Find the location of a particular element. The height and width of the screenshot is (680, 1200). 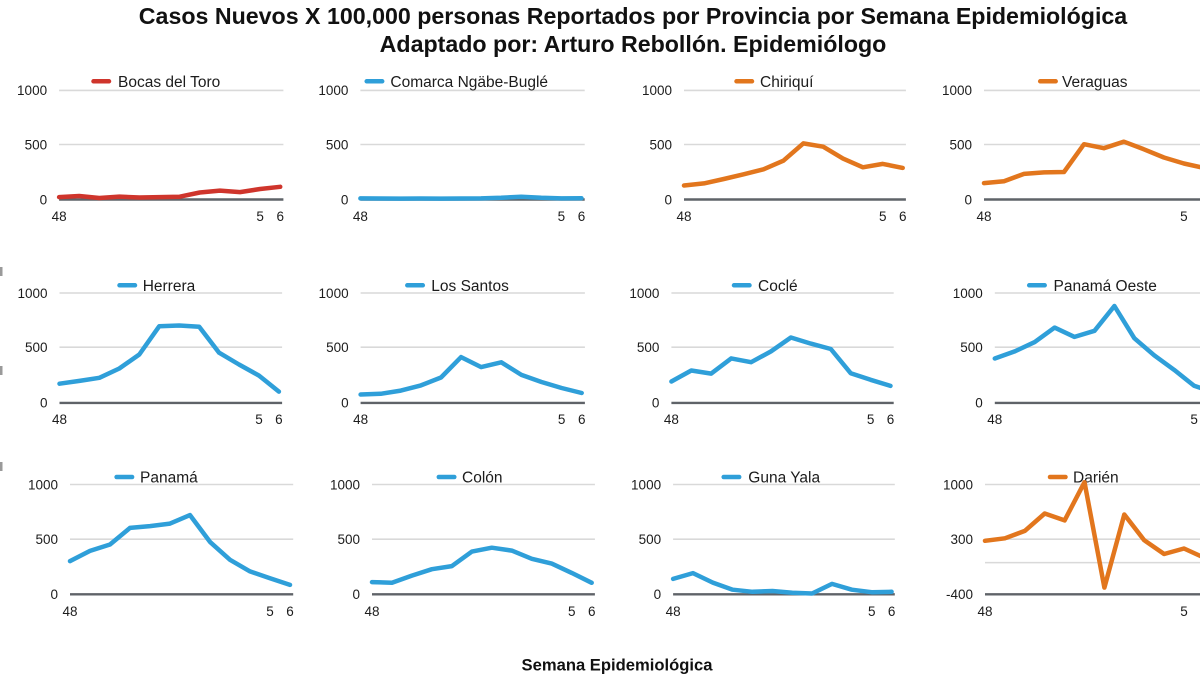

svg-text: Chiriquí is located at coordinates (787, 82).